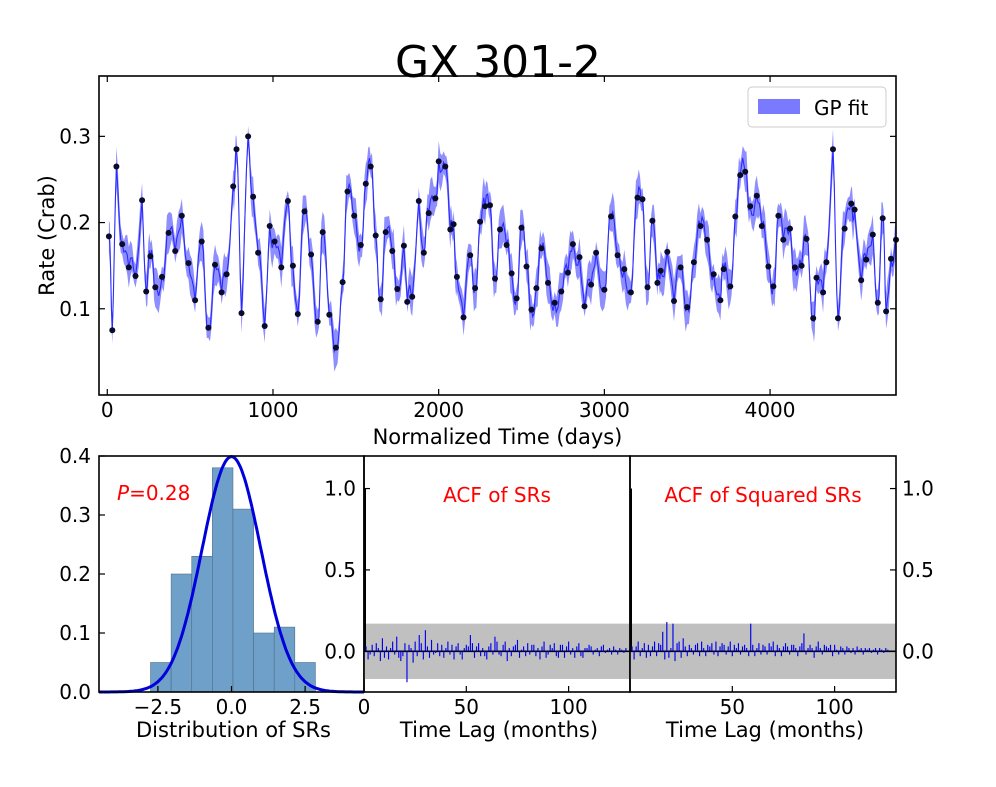  What do you see at coordinates (841, 108) in the screenshot?
I see `legend-label: GP fit` at bounding box center [841, 108].